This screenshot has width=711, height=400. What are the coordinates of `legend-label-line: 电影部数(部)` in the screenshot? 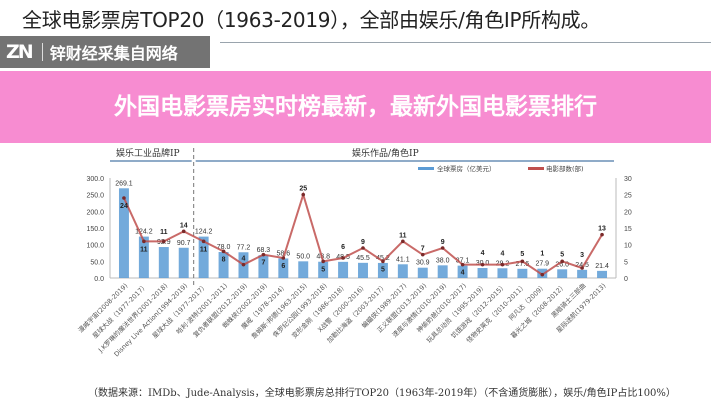 It's located at (565, 168).